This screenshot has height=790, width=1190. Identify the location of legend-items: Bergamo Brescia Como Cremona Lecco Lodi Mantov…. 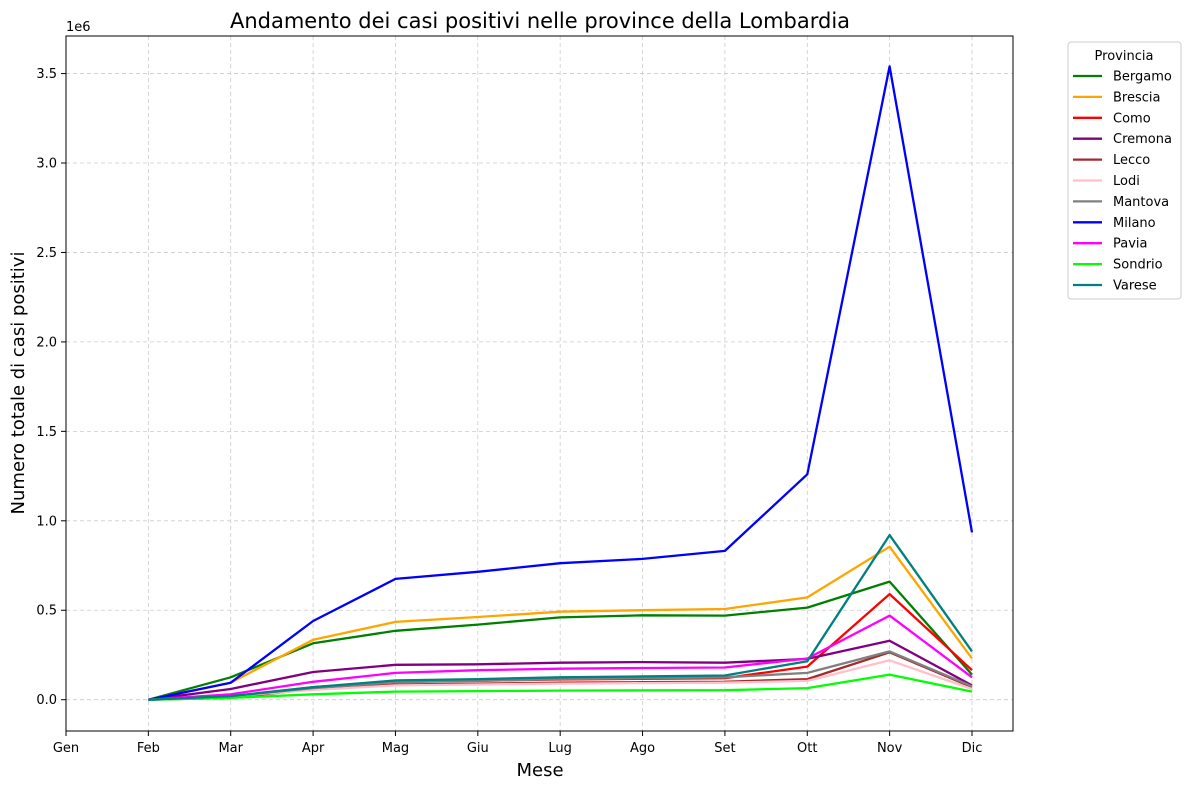
(1122, 182).